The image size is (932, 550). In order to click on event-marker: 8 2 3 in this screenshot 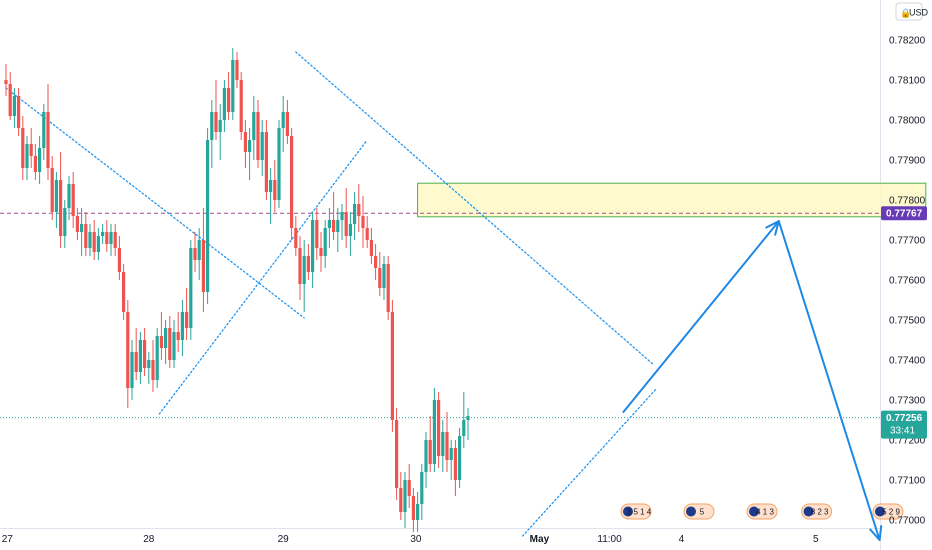, I will do `click(817, 511)`.